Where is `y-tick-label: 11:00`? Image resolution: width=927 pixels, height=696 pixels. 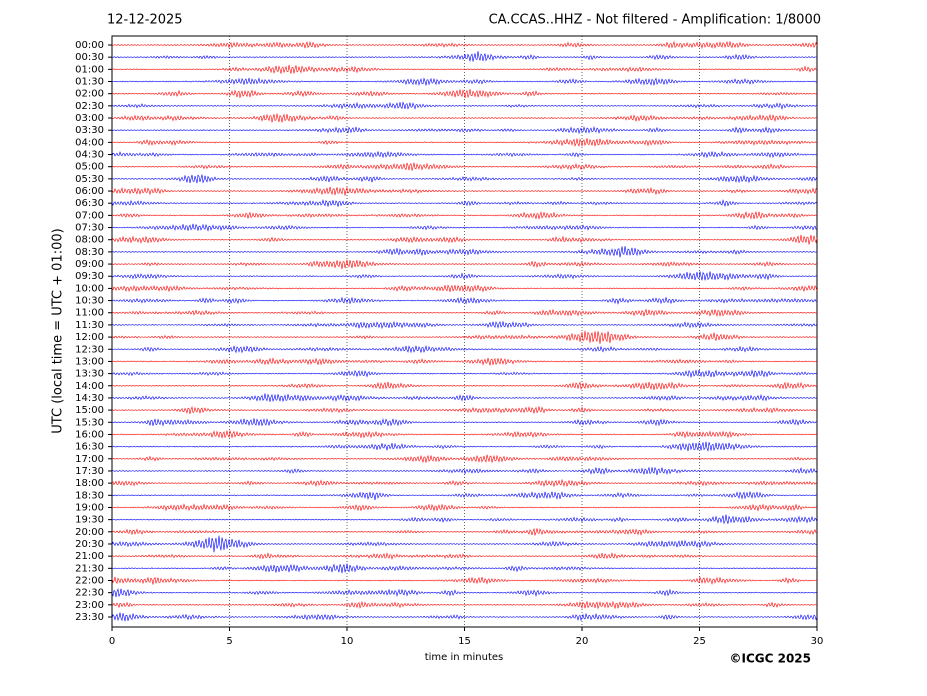
y-tick-label: 11:00 is located at coordinates (89, 313).